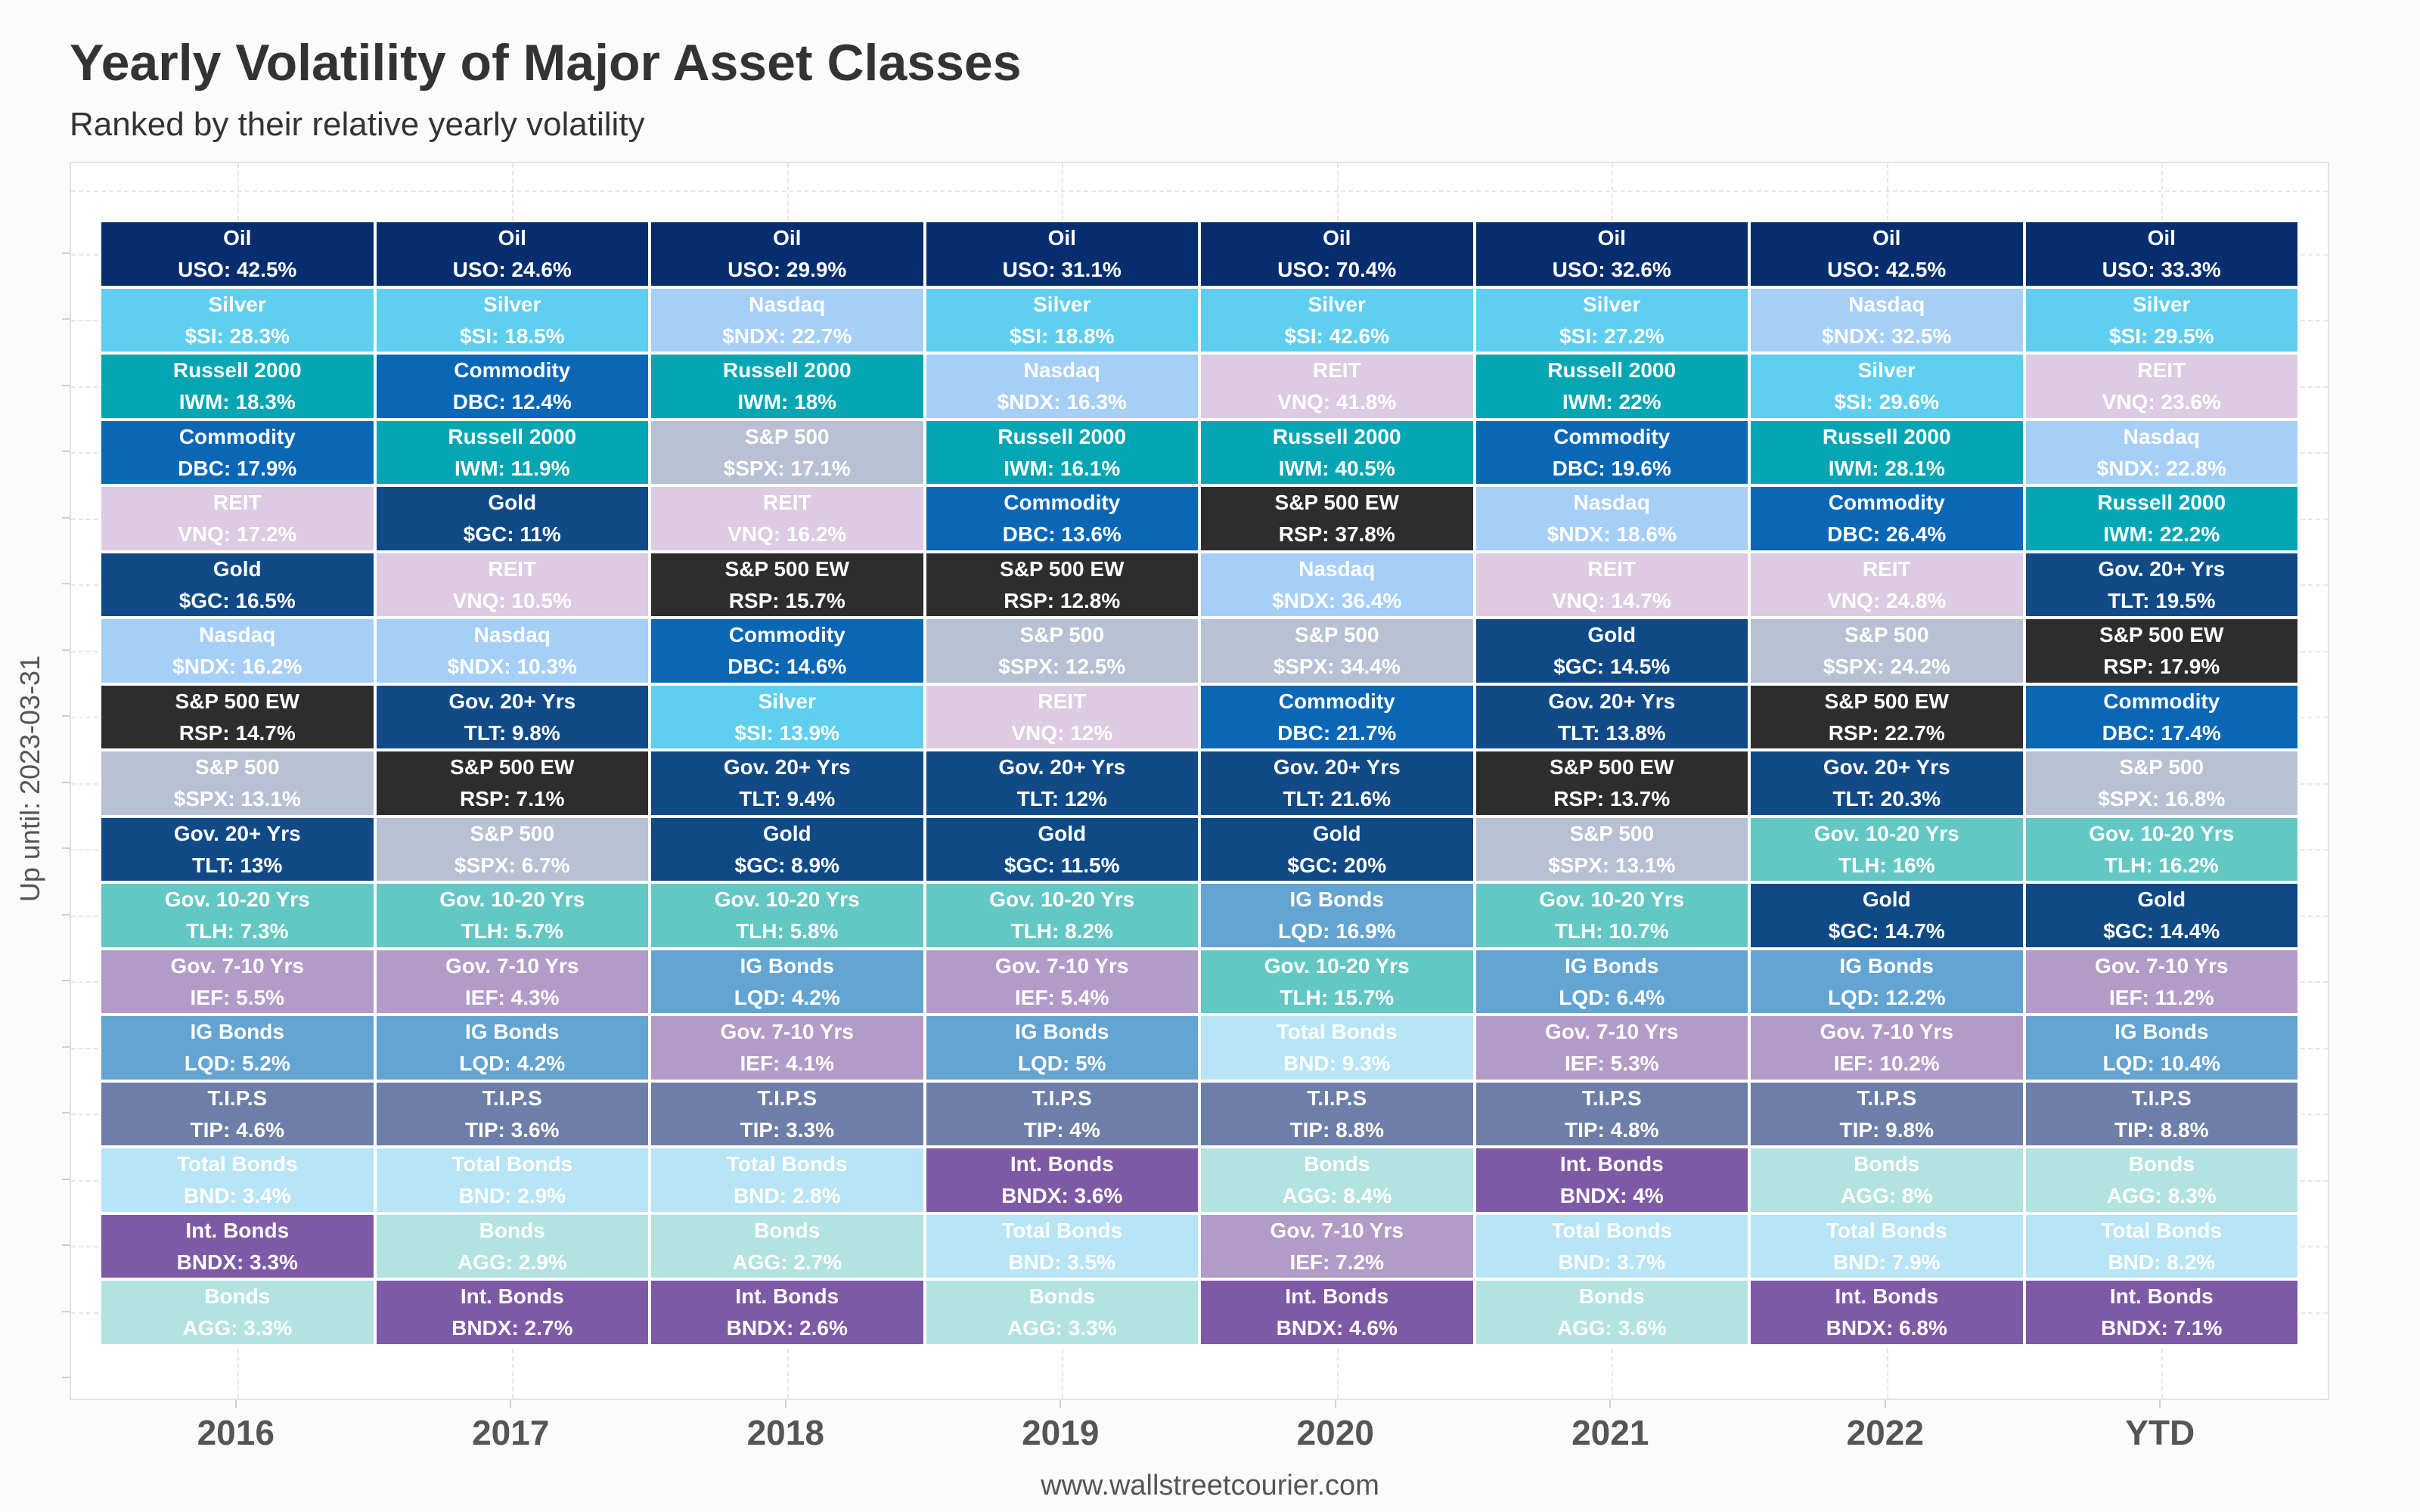 Image resolution: width=2420 pixels, height=1512 pixels. I want to click on tile-2020-rank-17: Int. Bonds BNDX: 4.6%, so click(1337, 1312).